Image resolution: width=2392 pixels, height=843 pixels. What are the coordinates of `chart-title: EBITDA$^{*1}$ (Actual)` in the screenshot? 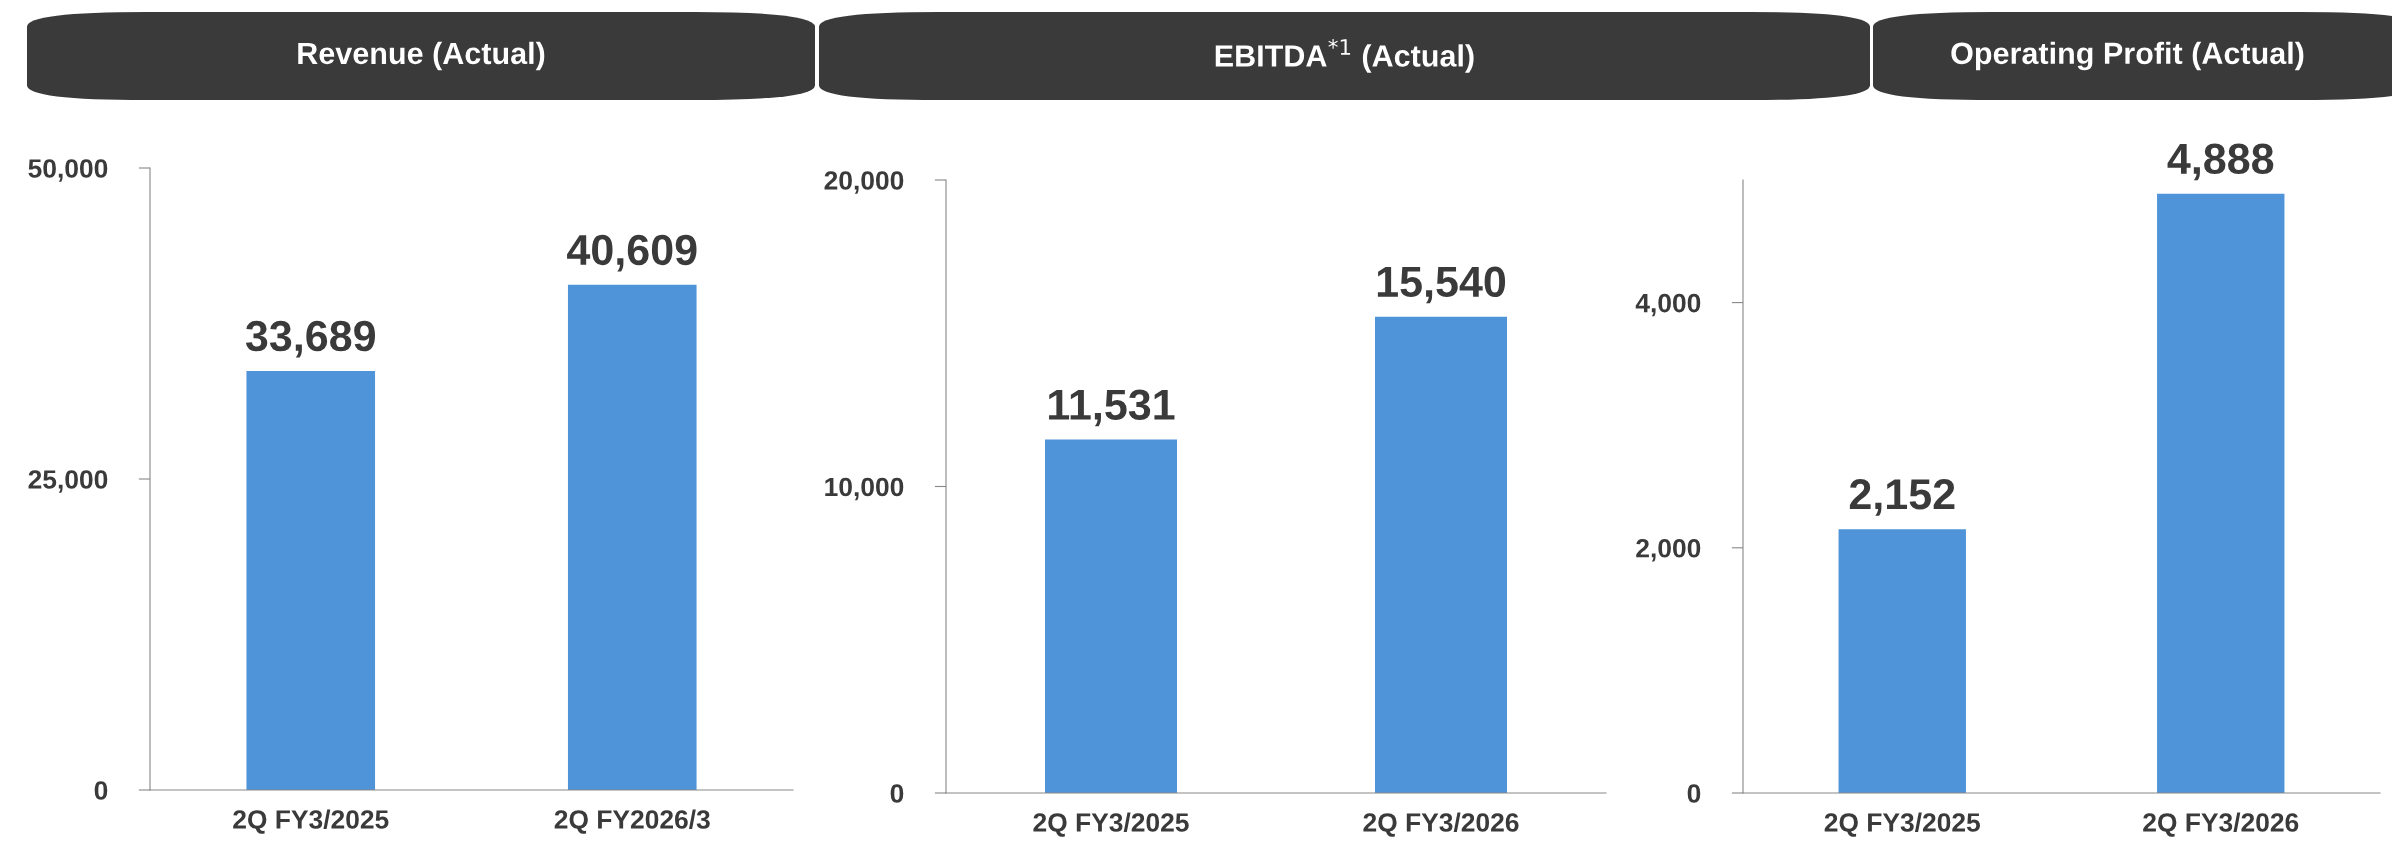 It's located at (1344, 55).